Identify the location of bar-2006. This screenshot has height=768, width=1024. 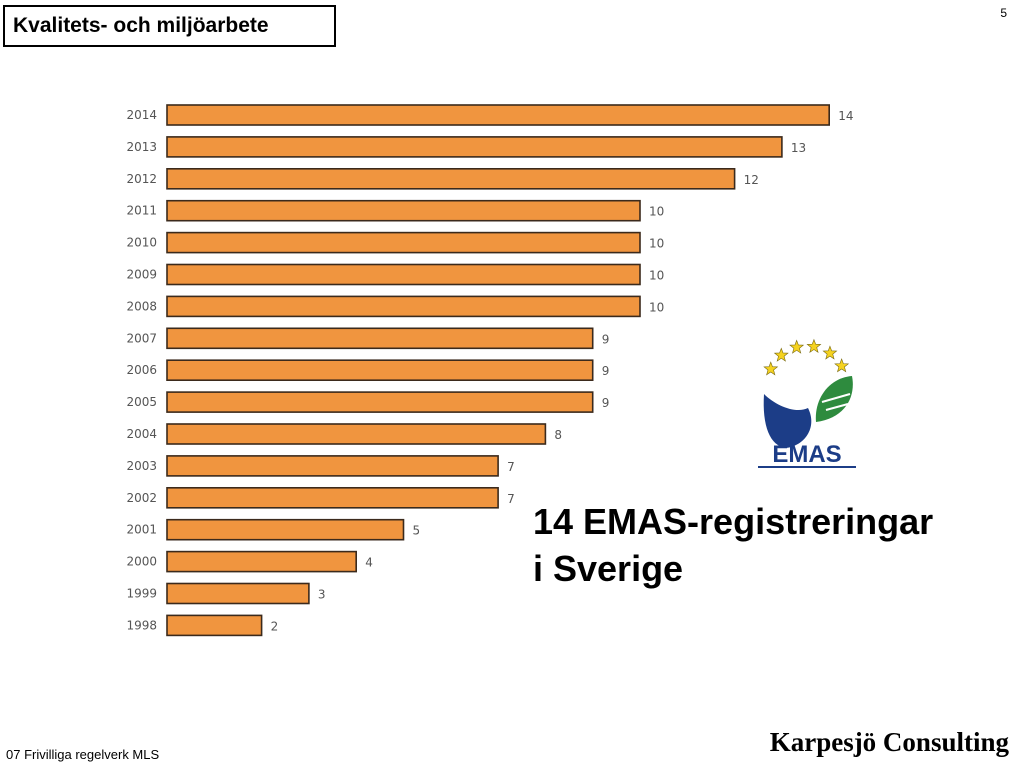
(380, 370).